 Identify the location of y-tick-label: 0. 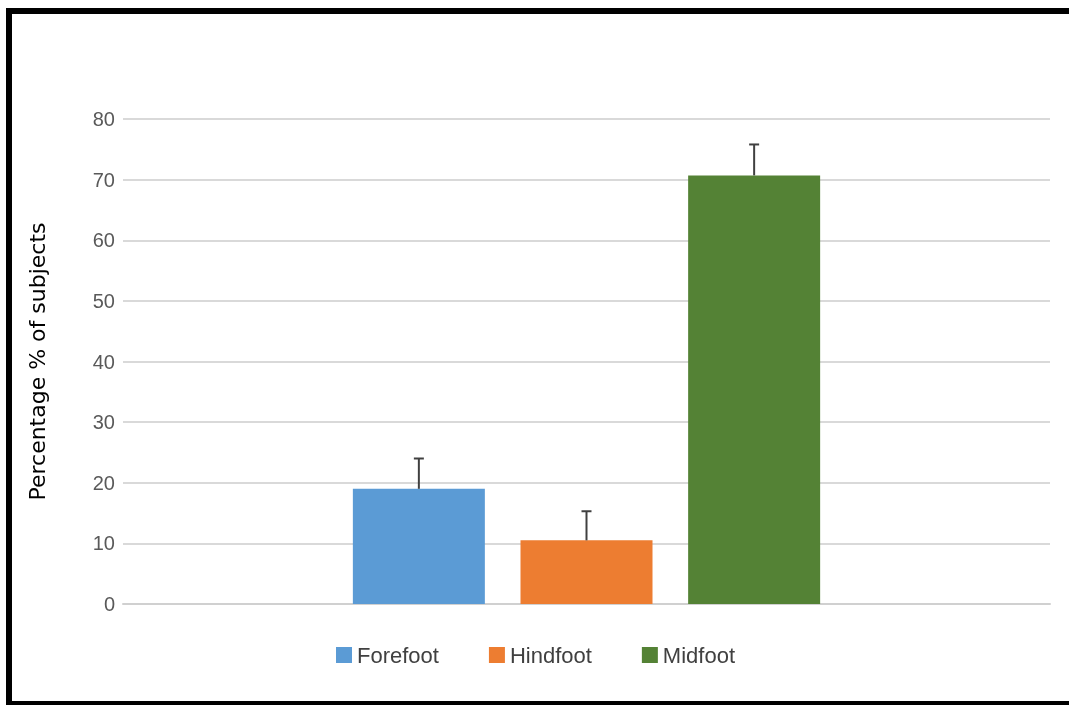
(109, 604).